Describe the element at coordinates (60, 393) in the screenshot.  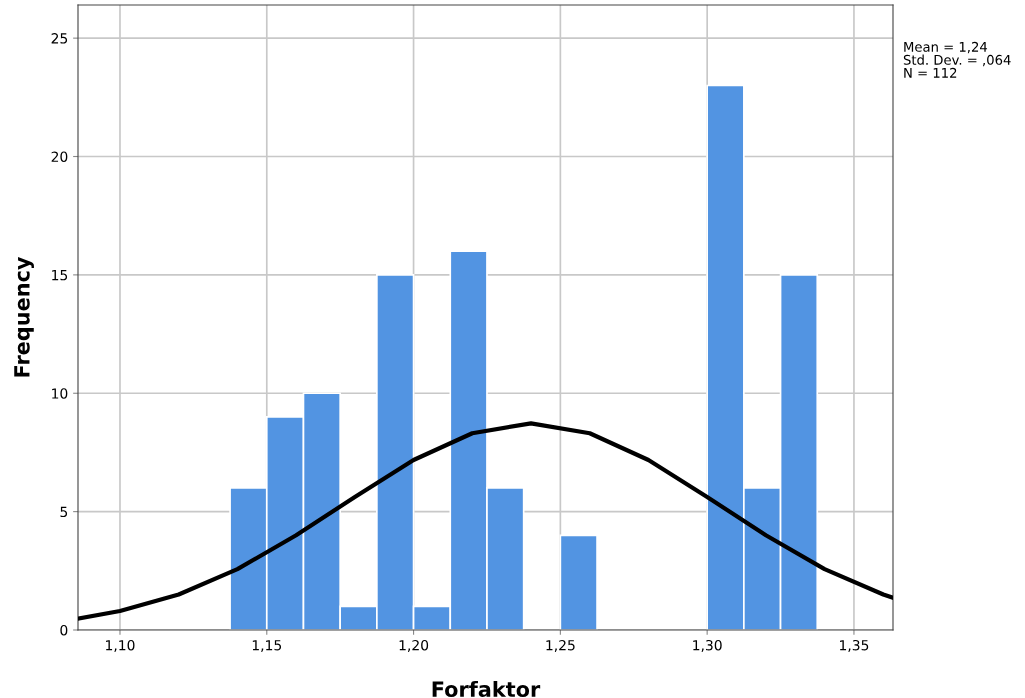
I see `y-tick-label: 10` at that location.